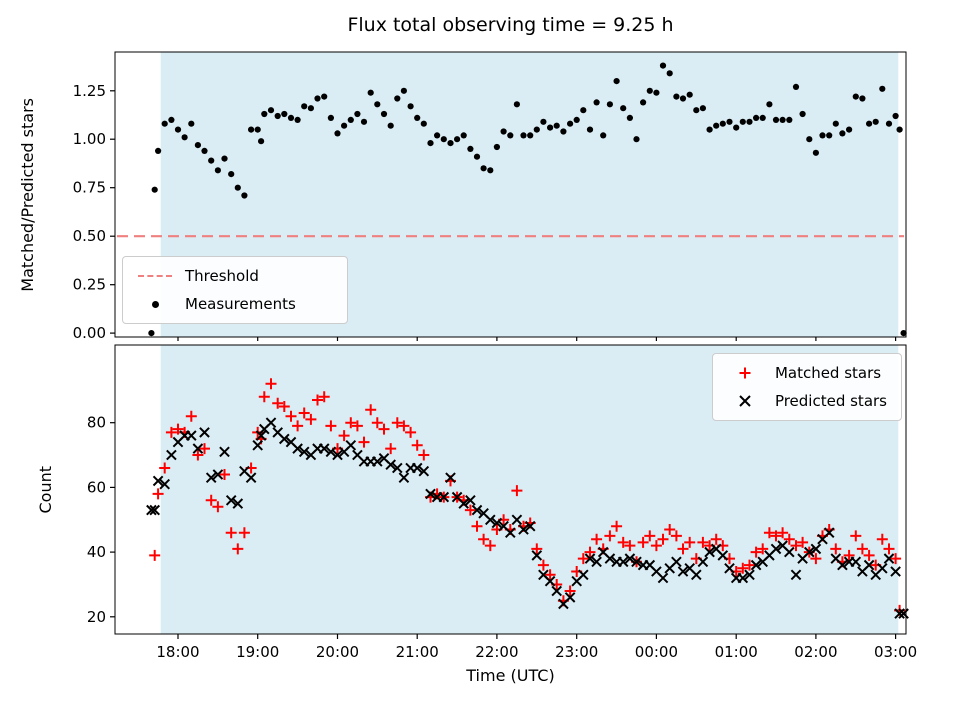 The height and width of the screenshot is (720, 960). Describe the element at coordinates (240, 304) in the screenshot. I see `legend-label-measurements: Measurements` at that location.